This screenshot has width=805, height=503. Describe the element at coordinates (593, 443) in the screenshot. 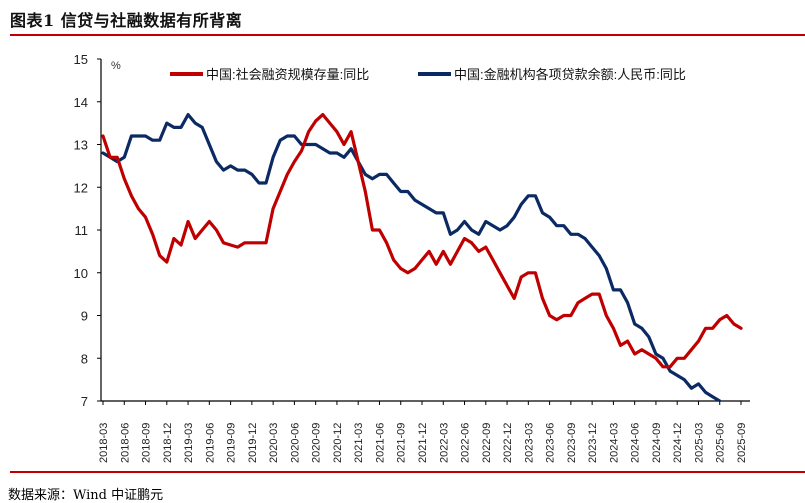

I see `x-tick-label: 2023-12` at that location.